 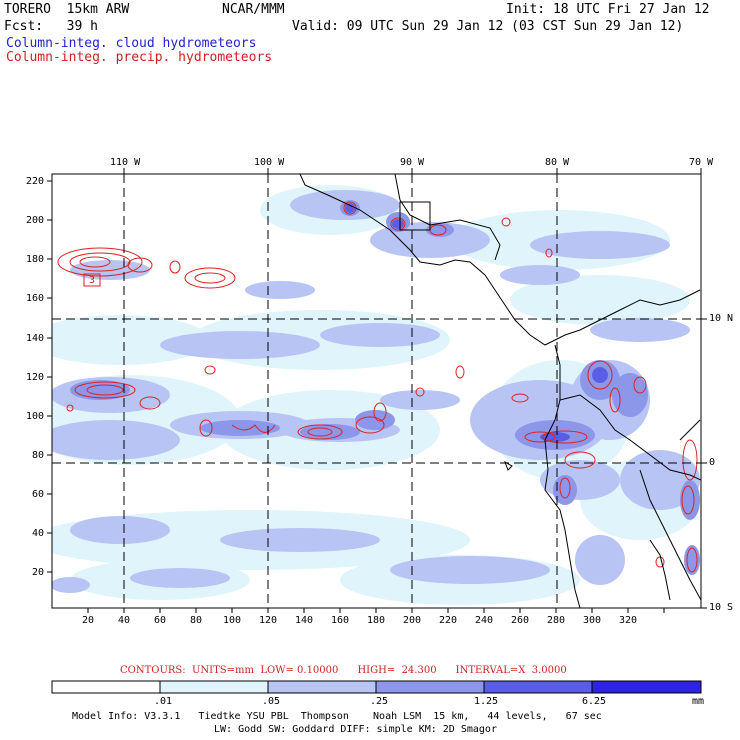 I want to click on y-tick-label: 40, so click(x=38, y=533).